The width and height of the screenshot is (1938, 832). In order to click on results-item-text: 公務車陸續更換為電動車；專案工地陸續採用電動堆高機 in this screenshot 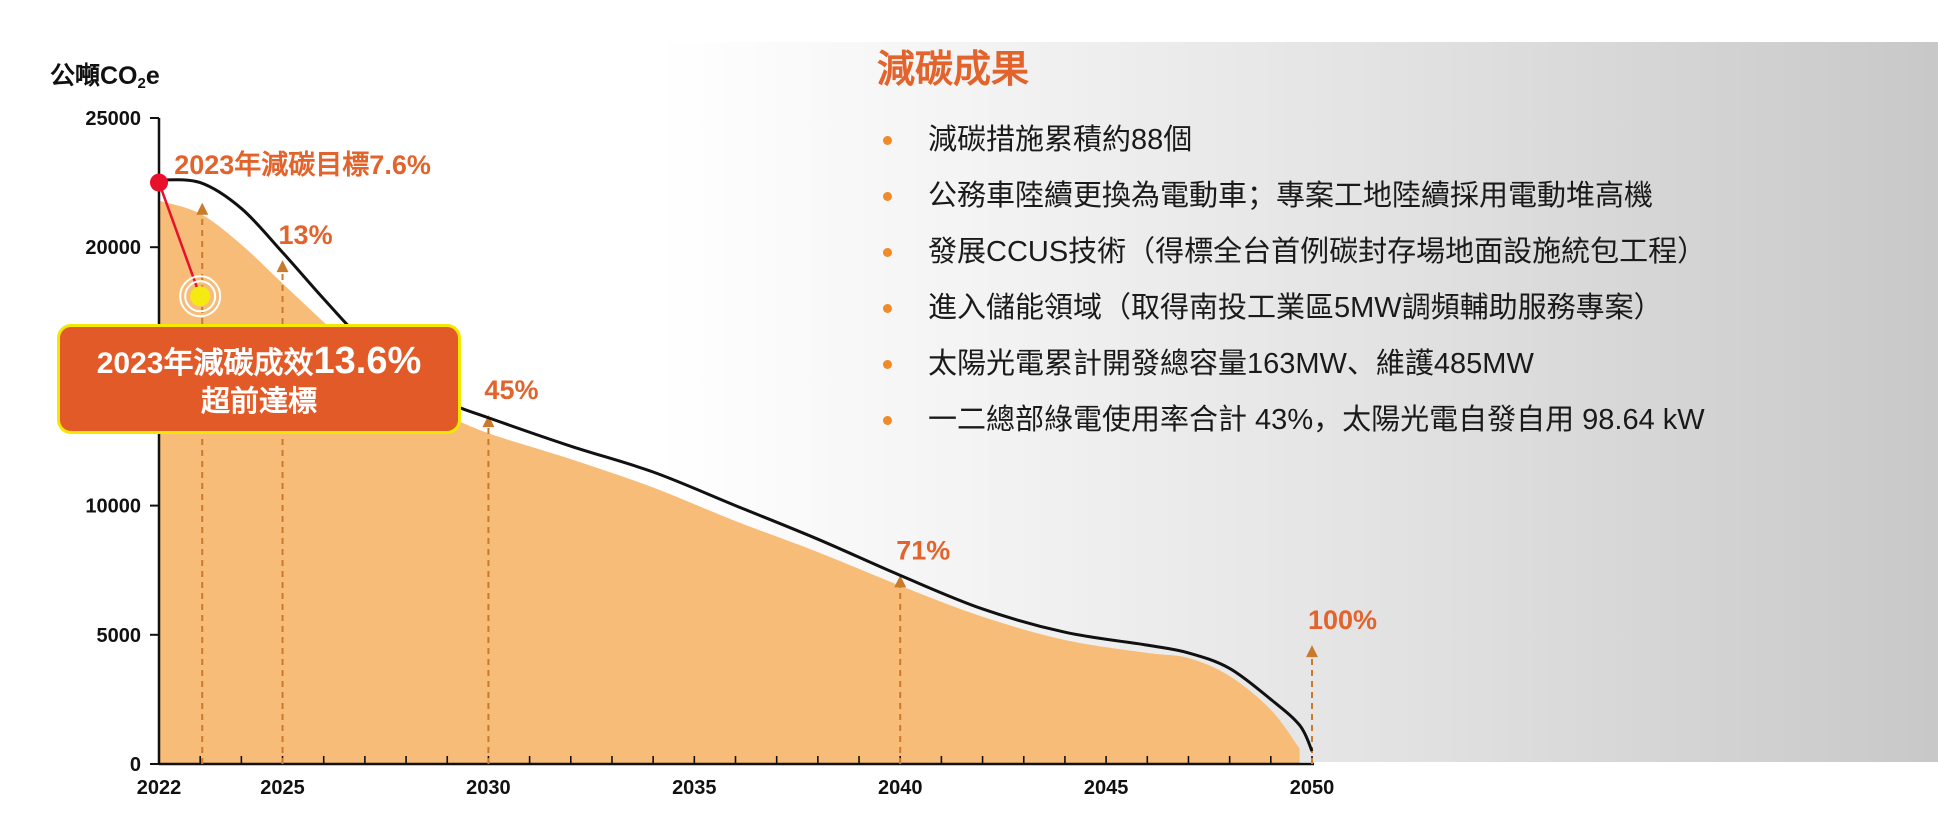, I will do `click(1291, 196)`.